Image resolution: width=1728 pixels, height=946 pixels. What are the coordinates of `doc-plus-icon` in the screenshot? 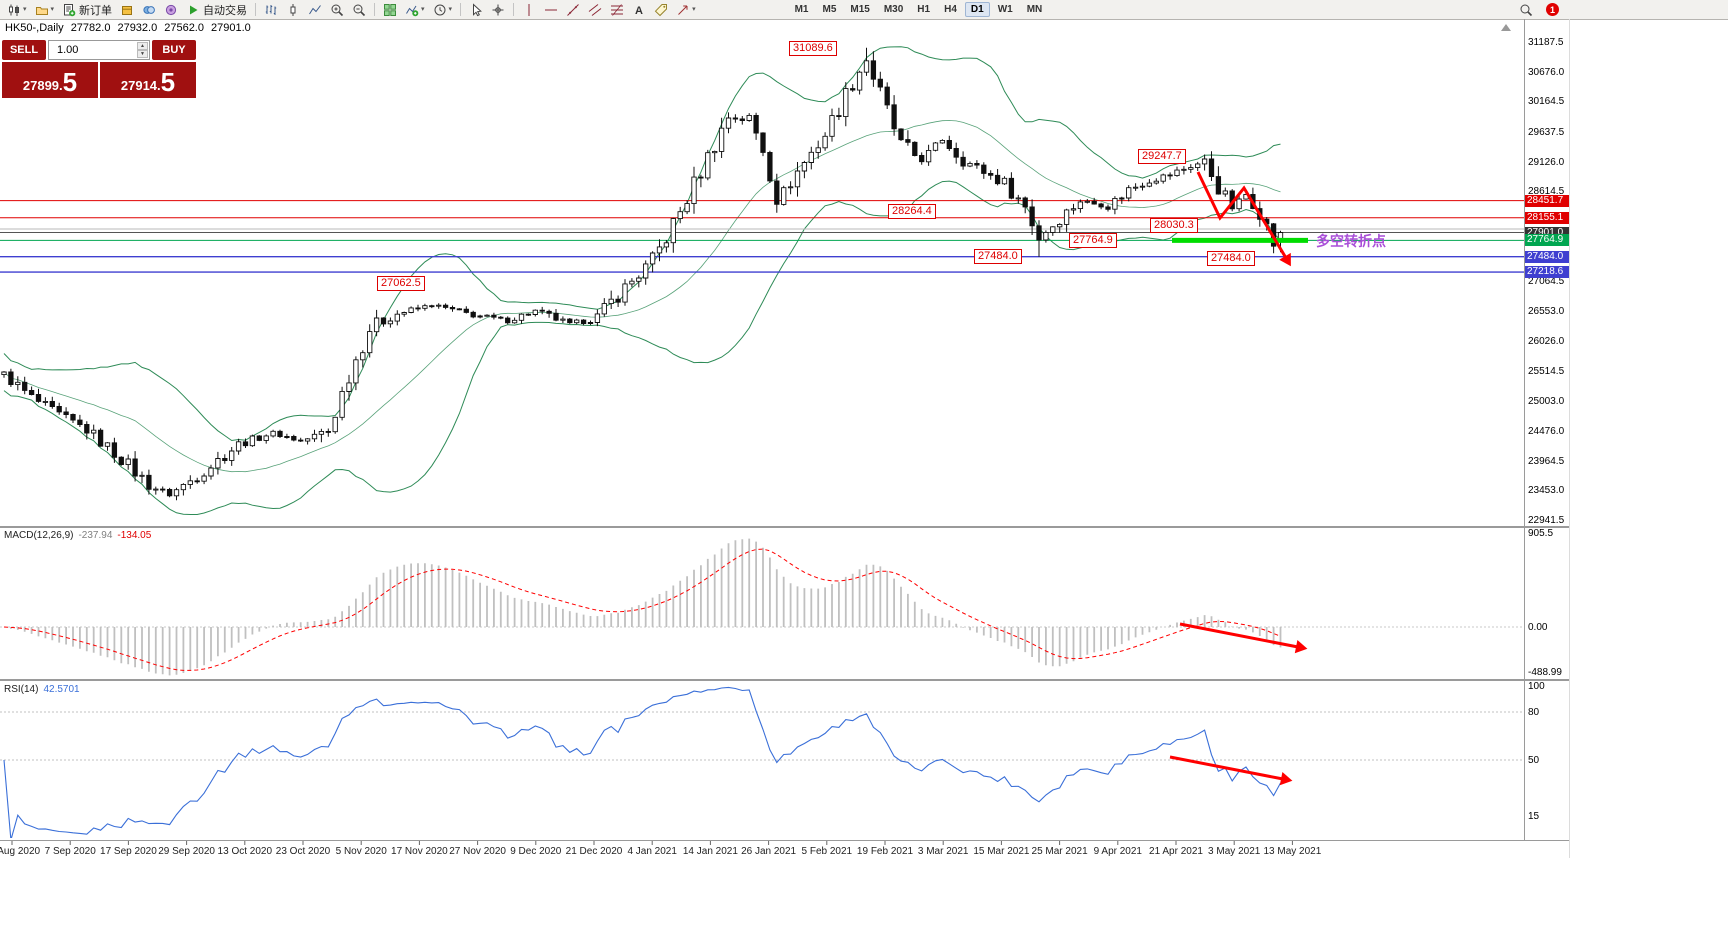 It's located at (69, 10).